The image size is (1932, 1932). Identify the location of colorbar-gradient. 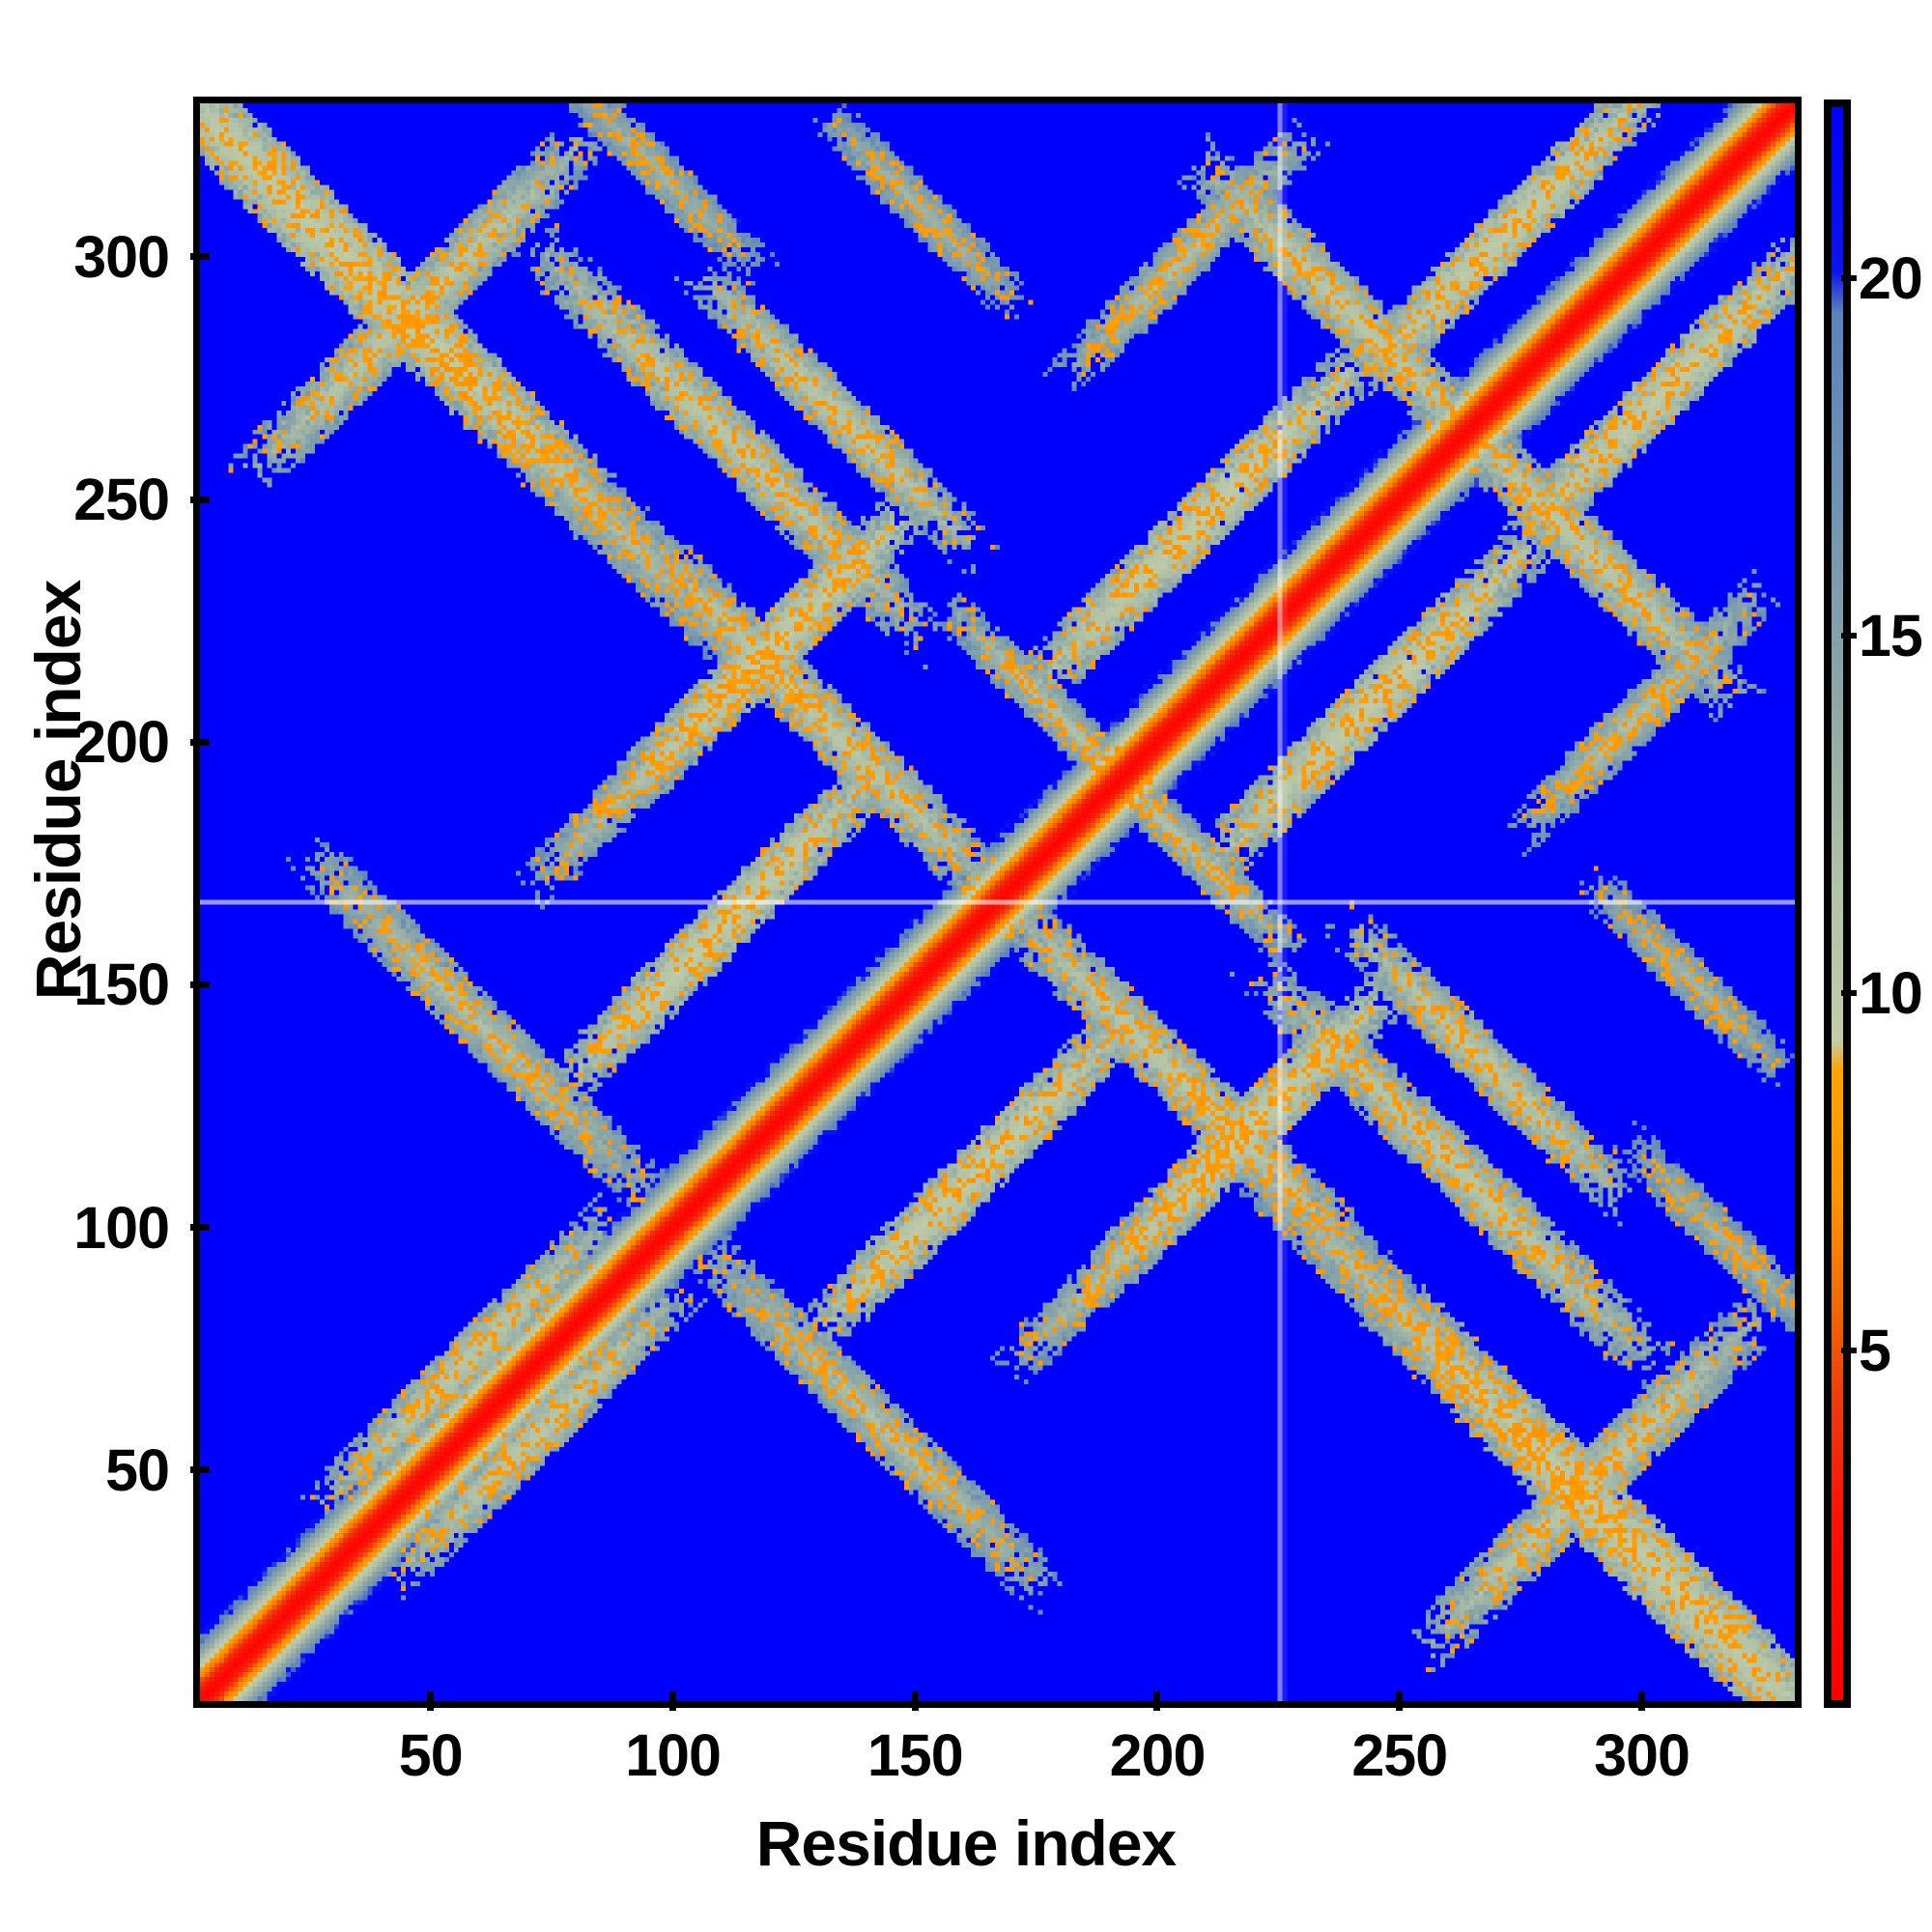
(1837, 903).